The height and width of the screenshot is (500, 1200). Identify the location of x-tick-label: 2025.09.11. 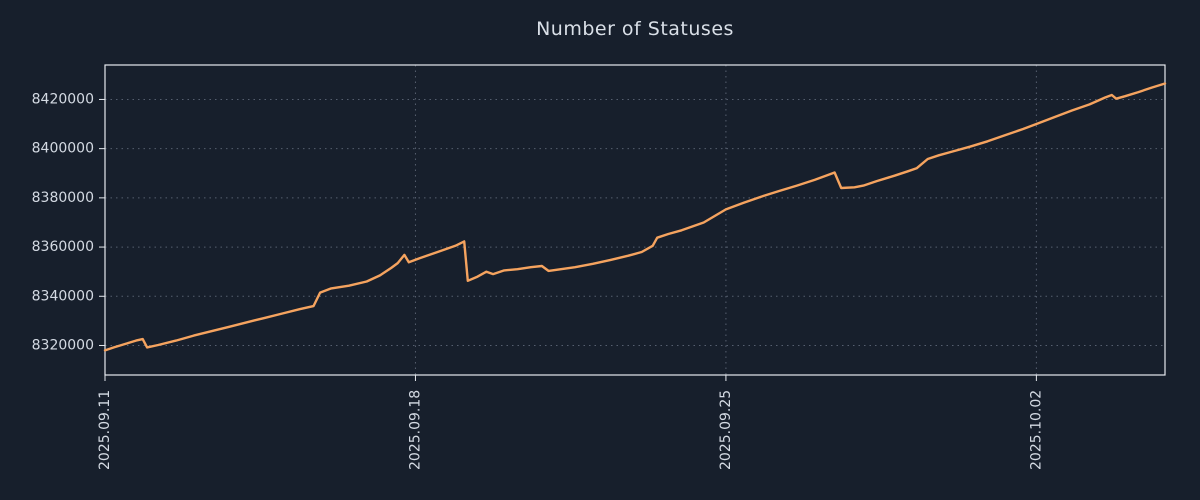
(105, 430).